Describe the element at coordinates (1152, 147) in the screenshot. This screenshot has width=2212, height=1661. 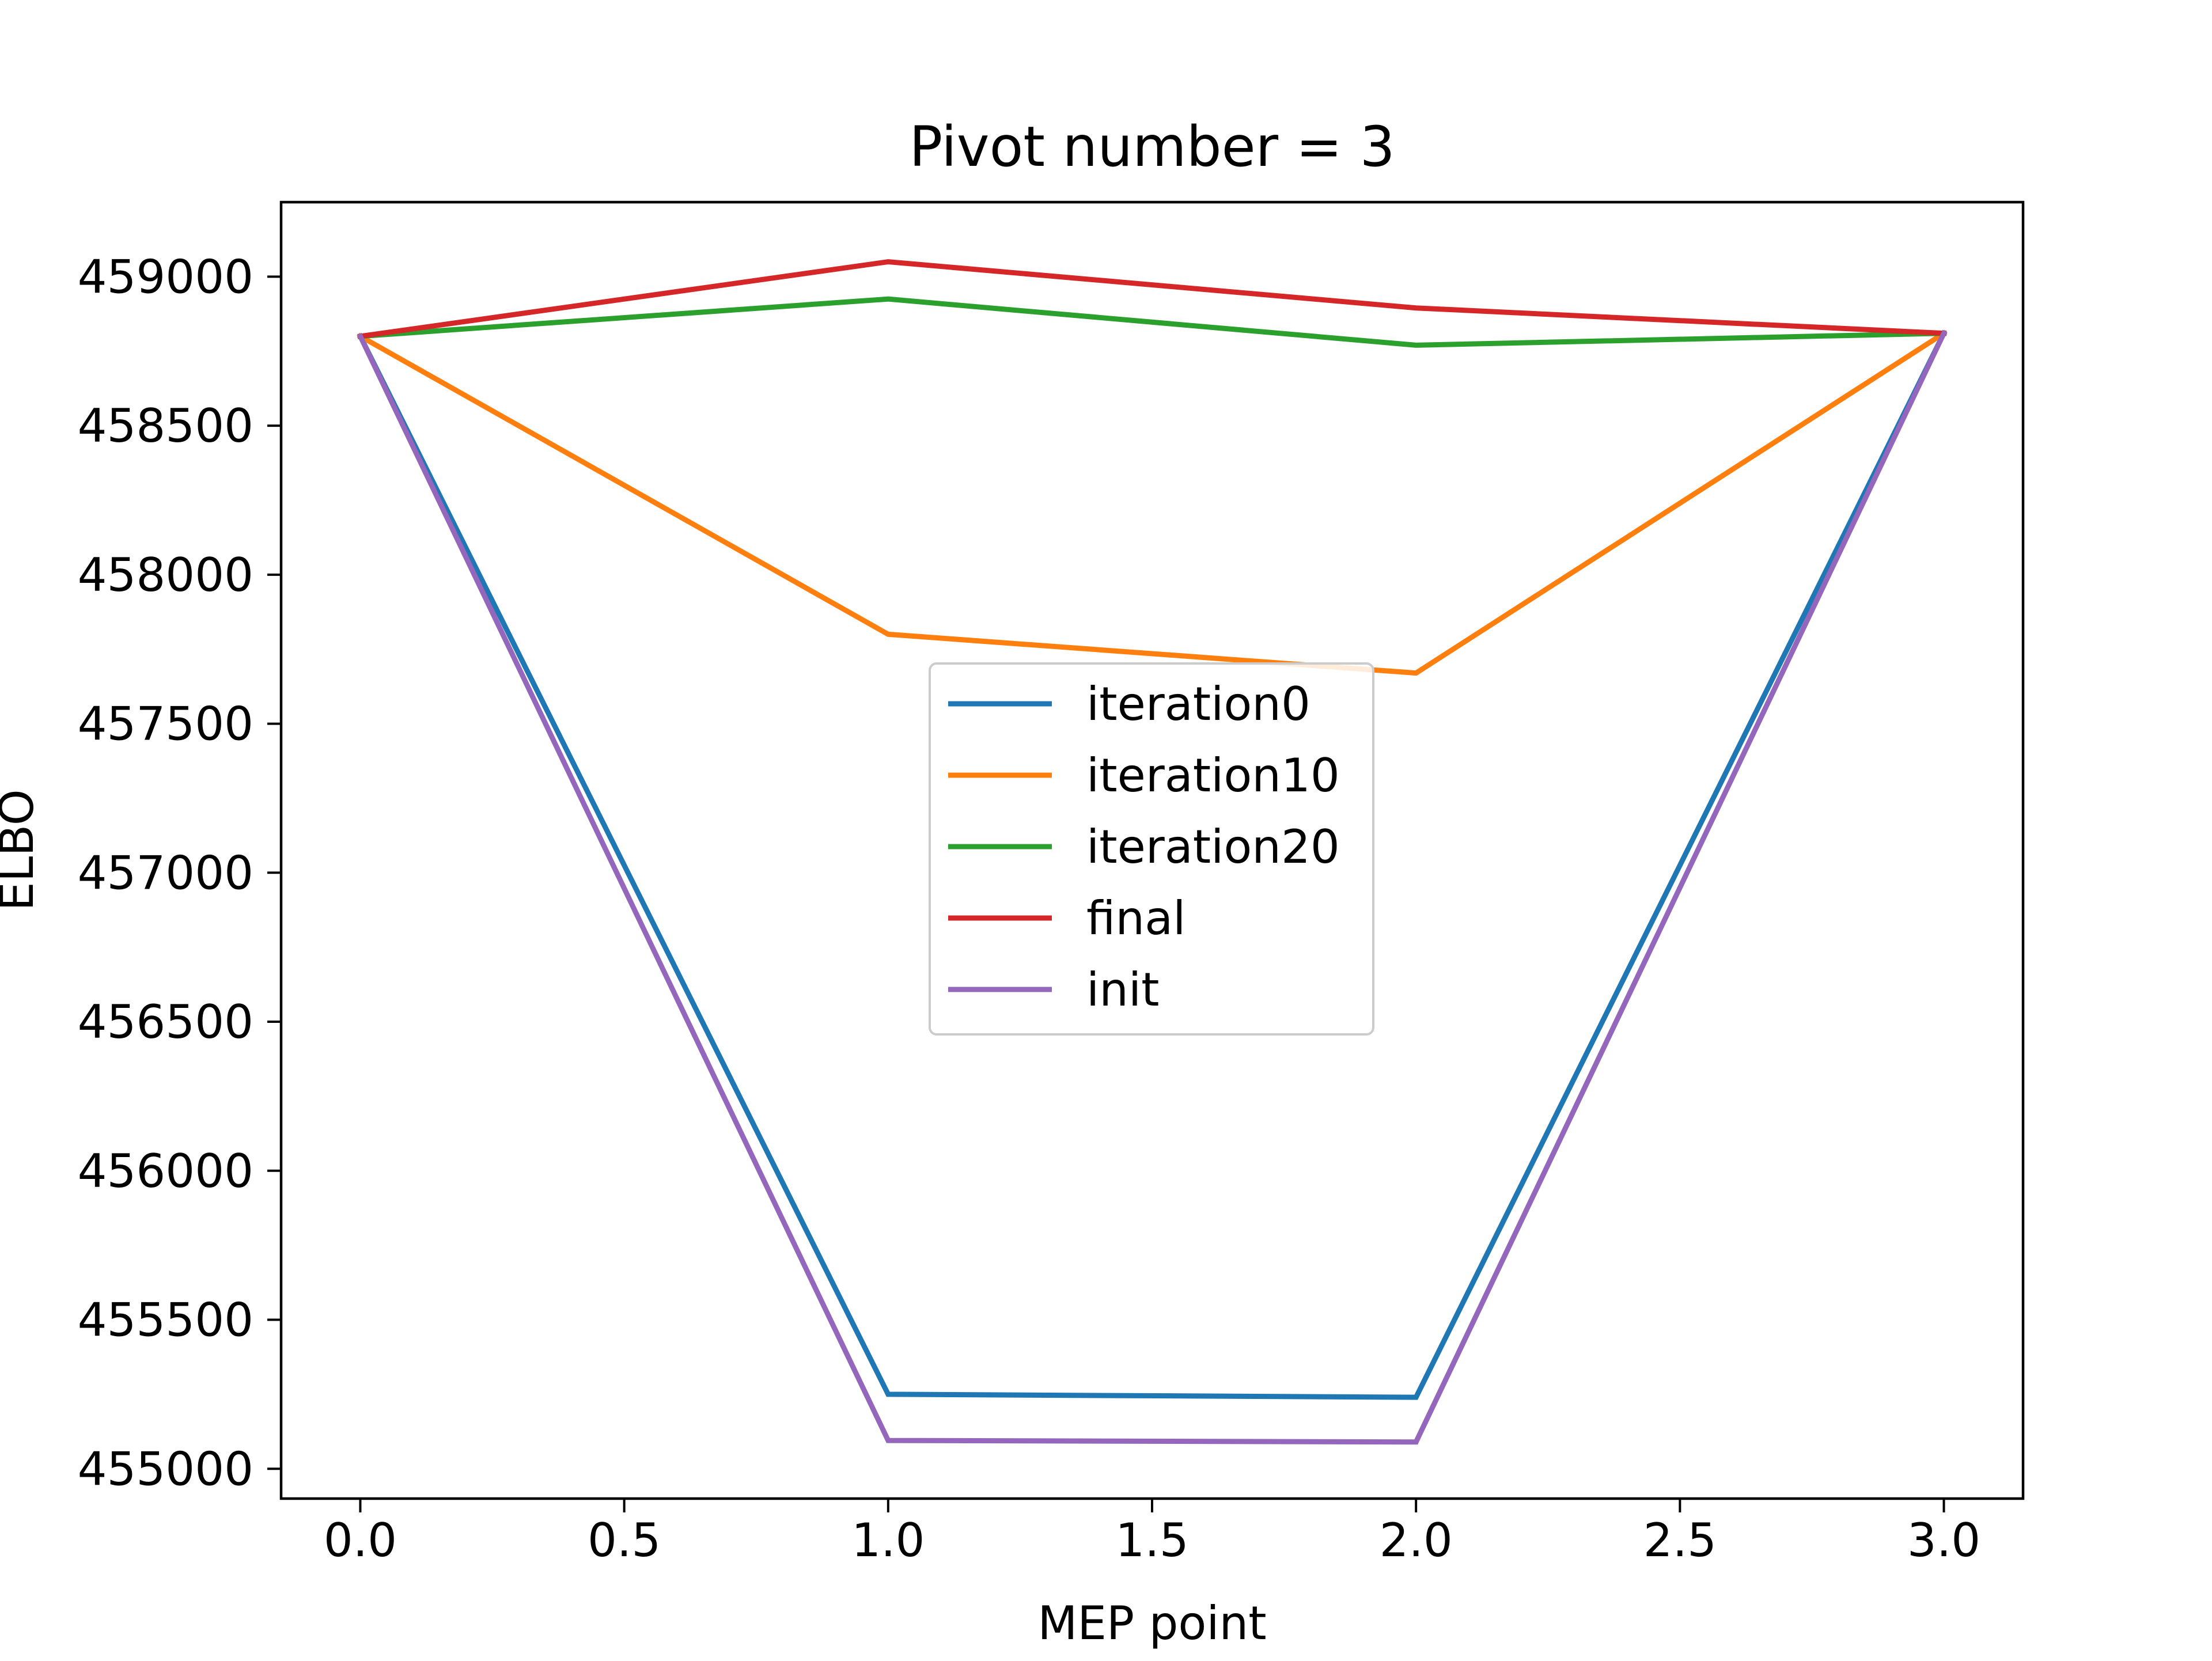
I see `chart-title: Pivot number = 3` at that location.